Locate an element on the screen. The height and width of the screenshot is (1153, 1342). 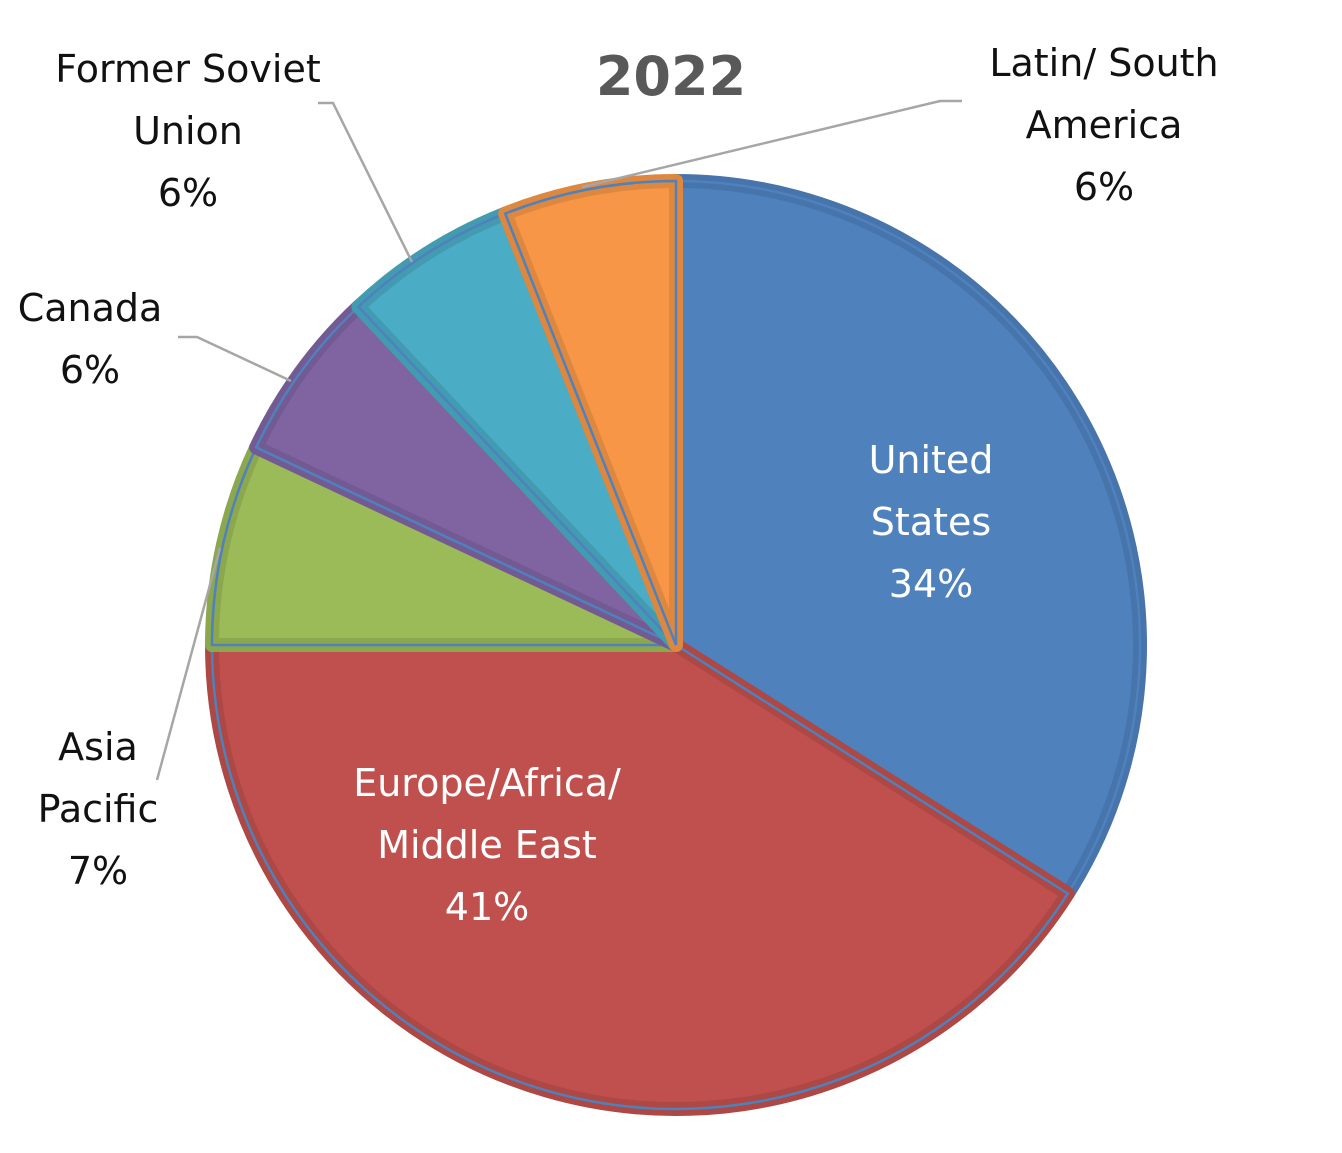
slice-name-line: States is located at coordinates (931, 522).